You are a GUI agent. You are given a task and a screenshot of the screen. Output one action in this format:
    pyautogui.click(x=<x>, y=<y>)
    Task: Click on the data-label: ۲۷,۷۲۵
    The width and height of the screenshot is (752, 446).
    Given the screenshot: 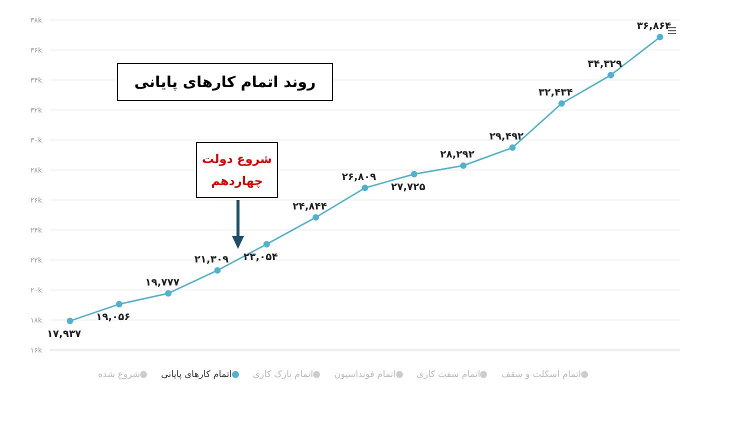 What is the action you would take?
    pyautogui.click(x=408, y=188)
    